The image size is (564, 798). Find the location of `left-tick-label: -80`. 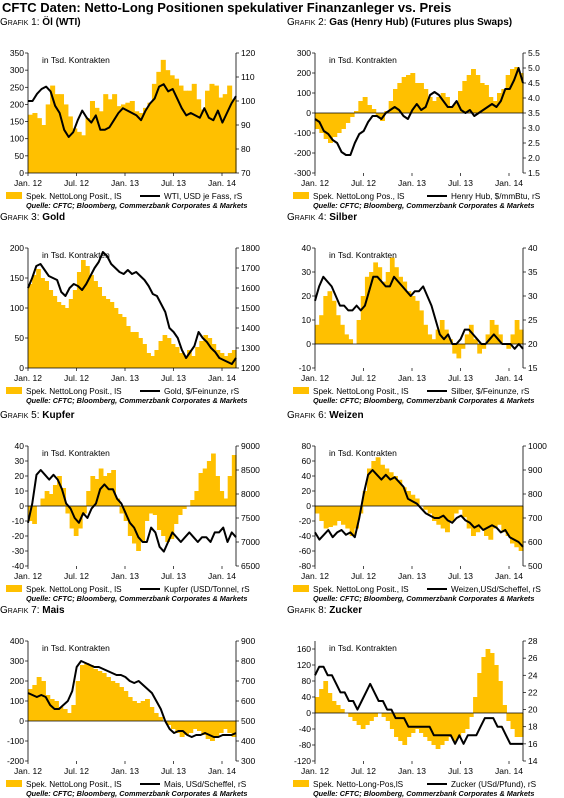

left-tick-label: -80 is located at coordinates (305, 745).